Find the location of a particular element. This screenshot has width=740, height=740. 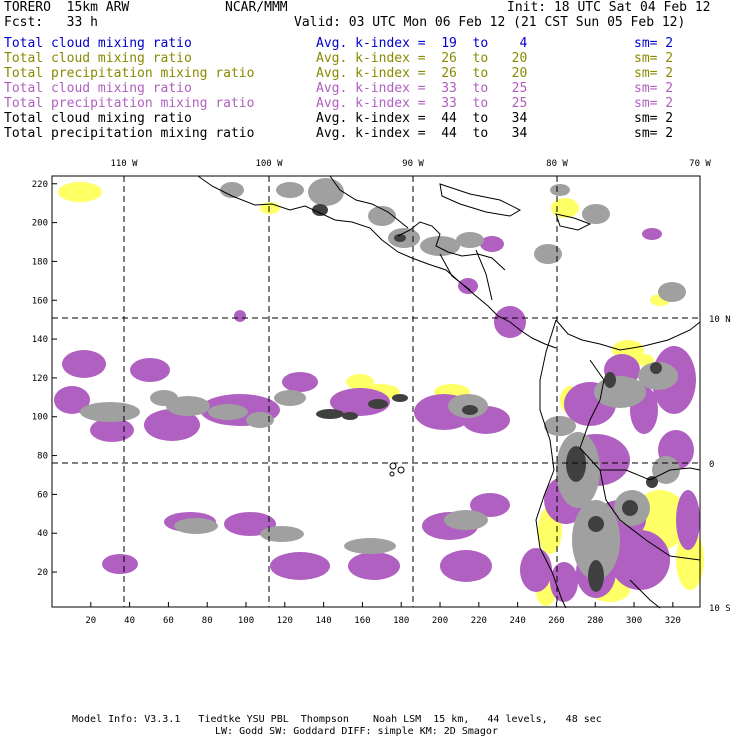

x-tick-label: 140 is located at coordinates (323, 621).